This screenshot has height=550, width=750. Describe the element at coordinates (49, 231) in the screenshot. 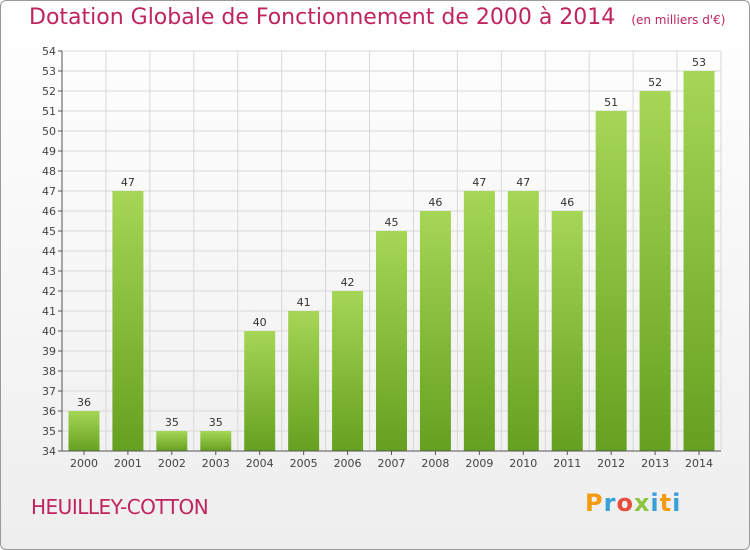

I see `y-tick-label: 45` at that location.